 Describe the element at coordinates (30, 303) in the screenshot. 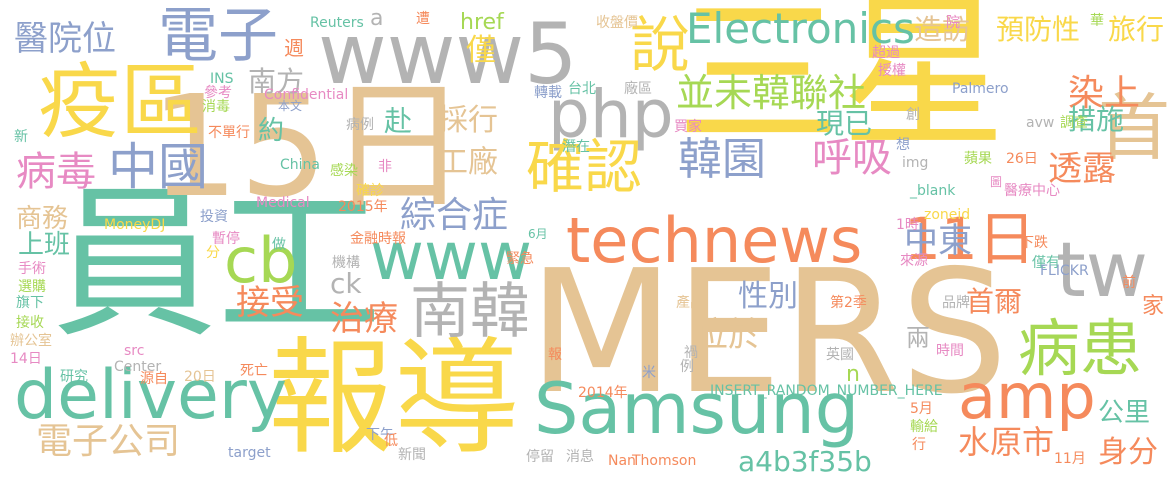

I see `cloud-word: 旗下` at that location.